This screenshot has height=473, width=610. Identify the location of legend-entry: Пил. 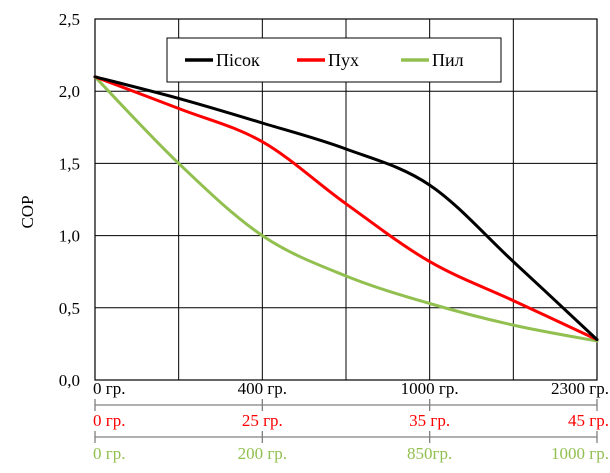
(448, 60).